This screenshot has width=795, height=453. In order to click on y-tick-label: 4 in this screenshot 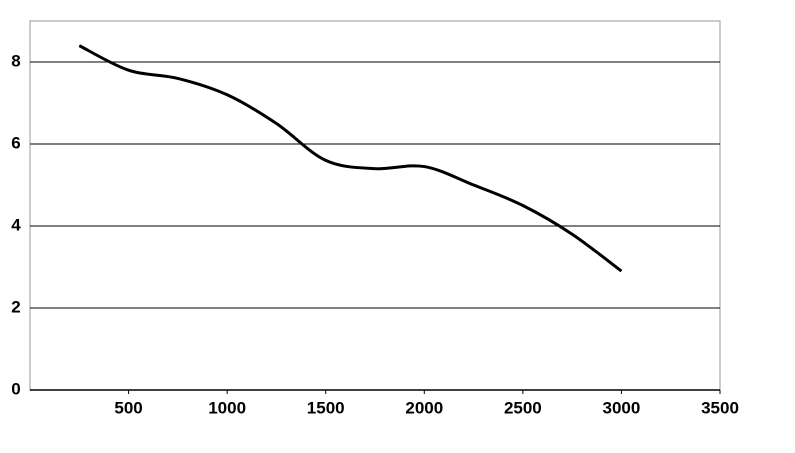, I will do `click(16, 224)`.